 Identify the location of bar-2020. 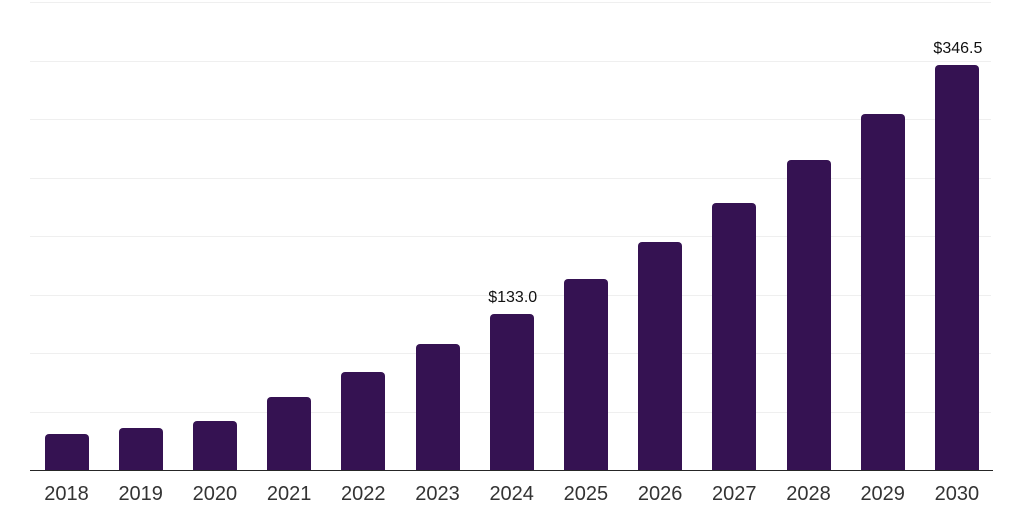
(214, 445).